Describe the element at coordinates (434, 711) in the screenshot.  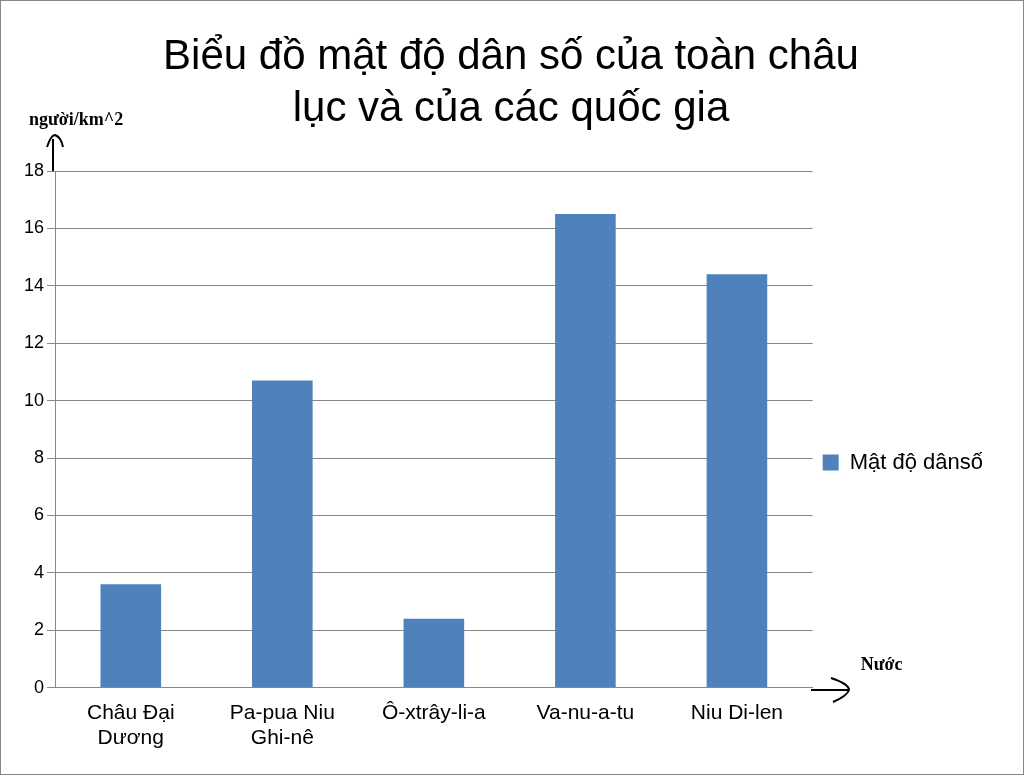
I see `x-tick-label: Ô-xtrây-li-a` at that location.